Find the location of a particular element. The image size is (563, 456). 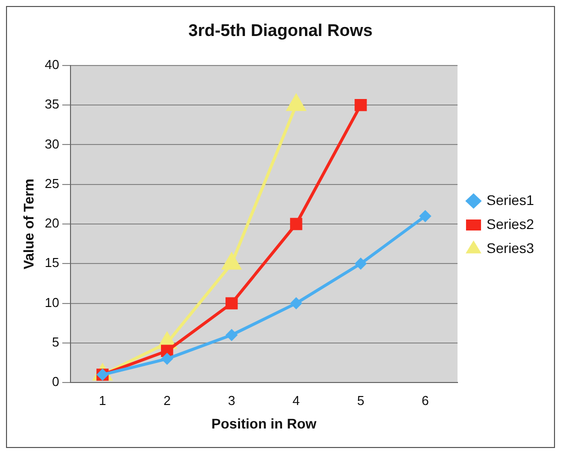

y-axis-title: Value of Term is located at coordinates (28, 224).